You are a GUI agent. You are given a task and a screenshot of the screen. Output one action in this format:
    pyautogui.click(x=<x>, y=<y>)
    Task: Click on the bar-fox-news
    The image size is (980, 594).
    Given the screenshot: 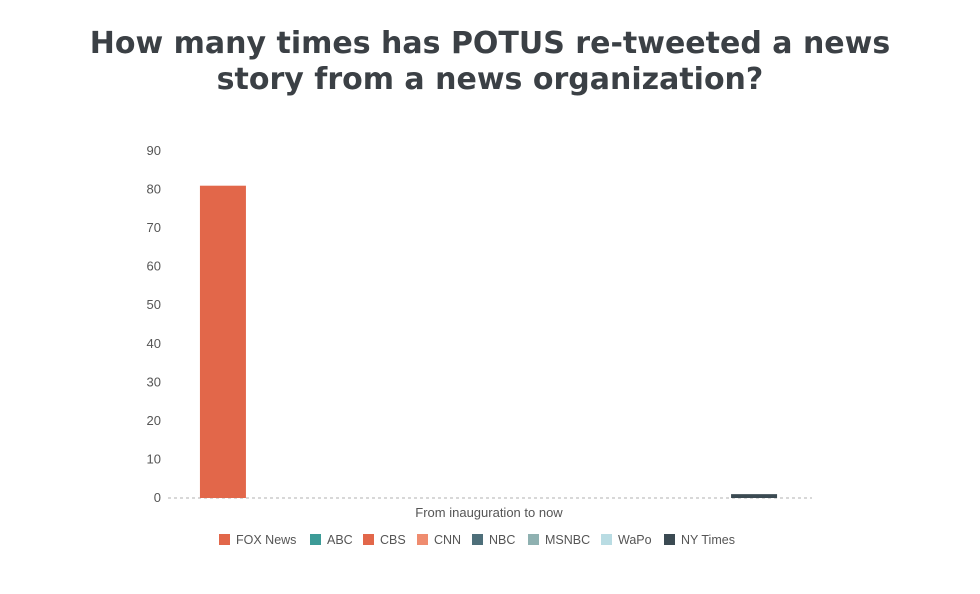 What is the action you would take?
    pyautogui.click(x=222, y=341)
    